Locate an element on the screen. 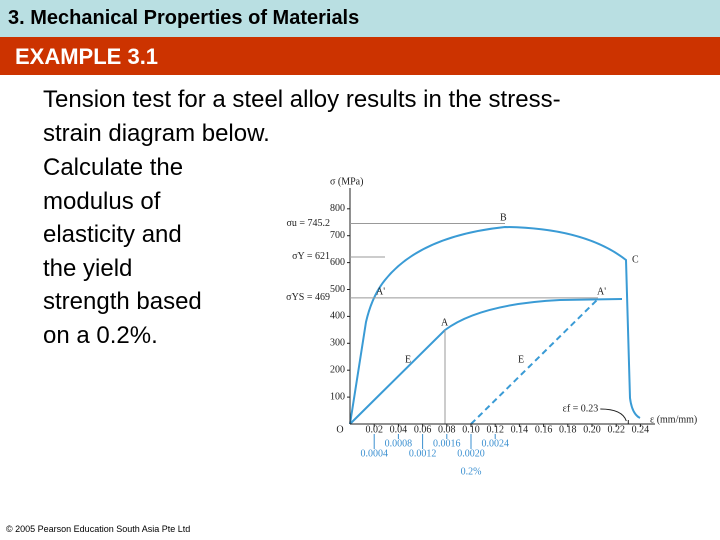  text-line: the yield is located at coordinates (88, 268).